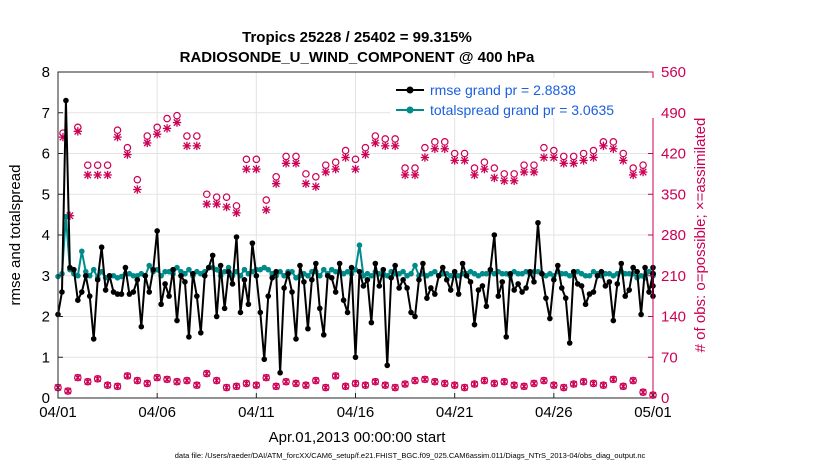 The height and width of the screenshot is (470, 830). What do you see at coordinates (700, 235) in the screenshot?
I see `y-axis-label-right: # of obs: o=possible; ×=assimilated` at bounding box center [700, 235].